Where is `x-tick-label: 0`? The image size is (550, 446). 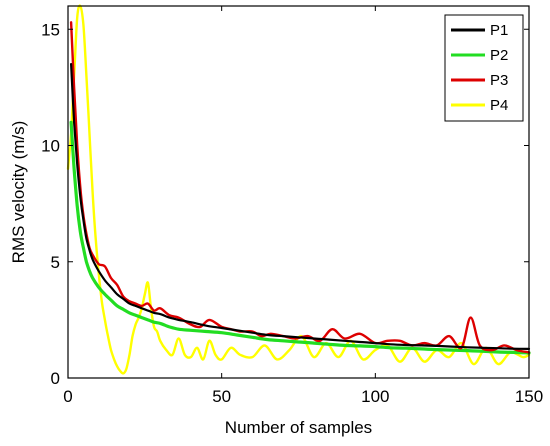
x-tick-label: 0 is located at coordinates (67, 396).